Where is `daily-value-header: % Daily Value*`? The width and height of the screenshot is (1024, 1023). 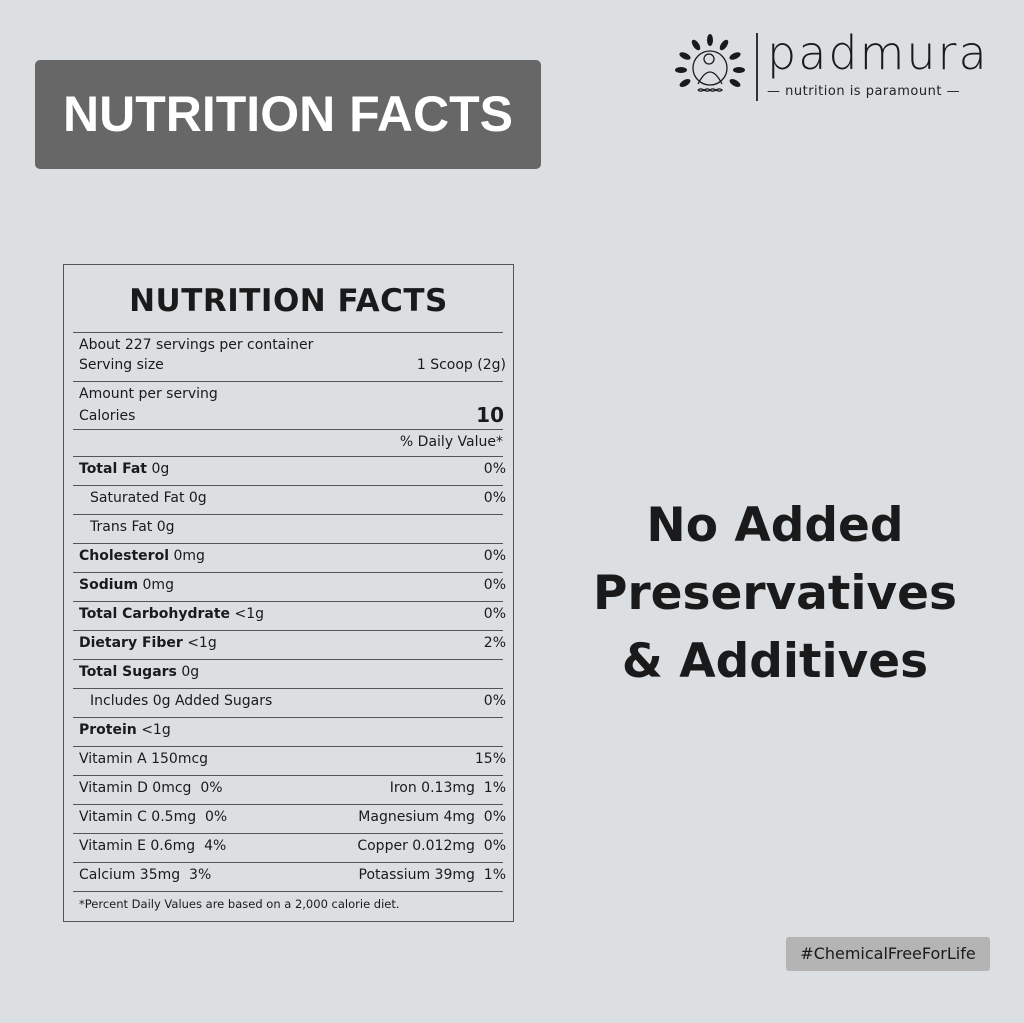 daily-value-header: % Daily Value* is located at coordinates (451, 442).